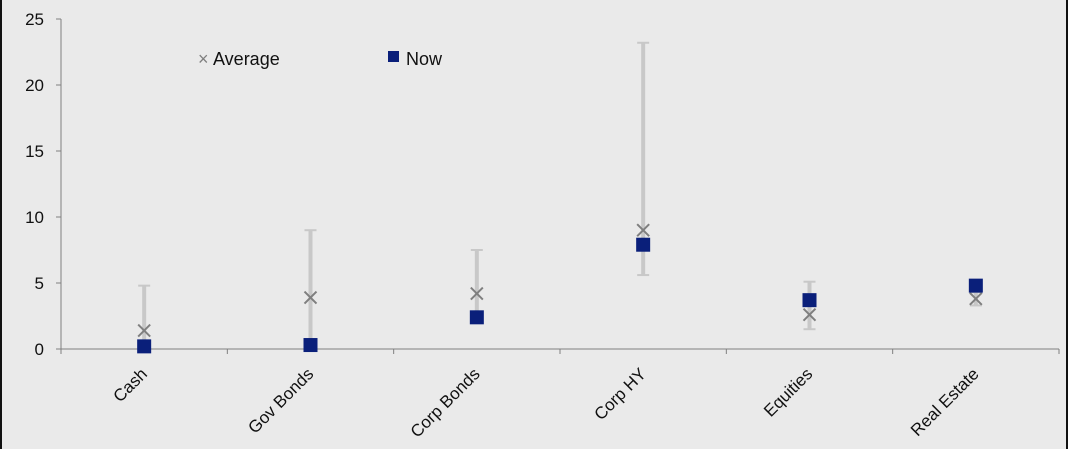 The height and width of the screenshot is (449, 1068). What do you see at coordinates (620, 394) in the screenshot?
I see `x-tick-label-corp-hy: Corp HY` at bounding box center [620, 394].